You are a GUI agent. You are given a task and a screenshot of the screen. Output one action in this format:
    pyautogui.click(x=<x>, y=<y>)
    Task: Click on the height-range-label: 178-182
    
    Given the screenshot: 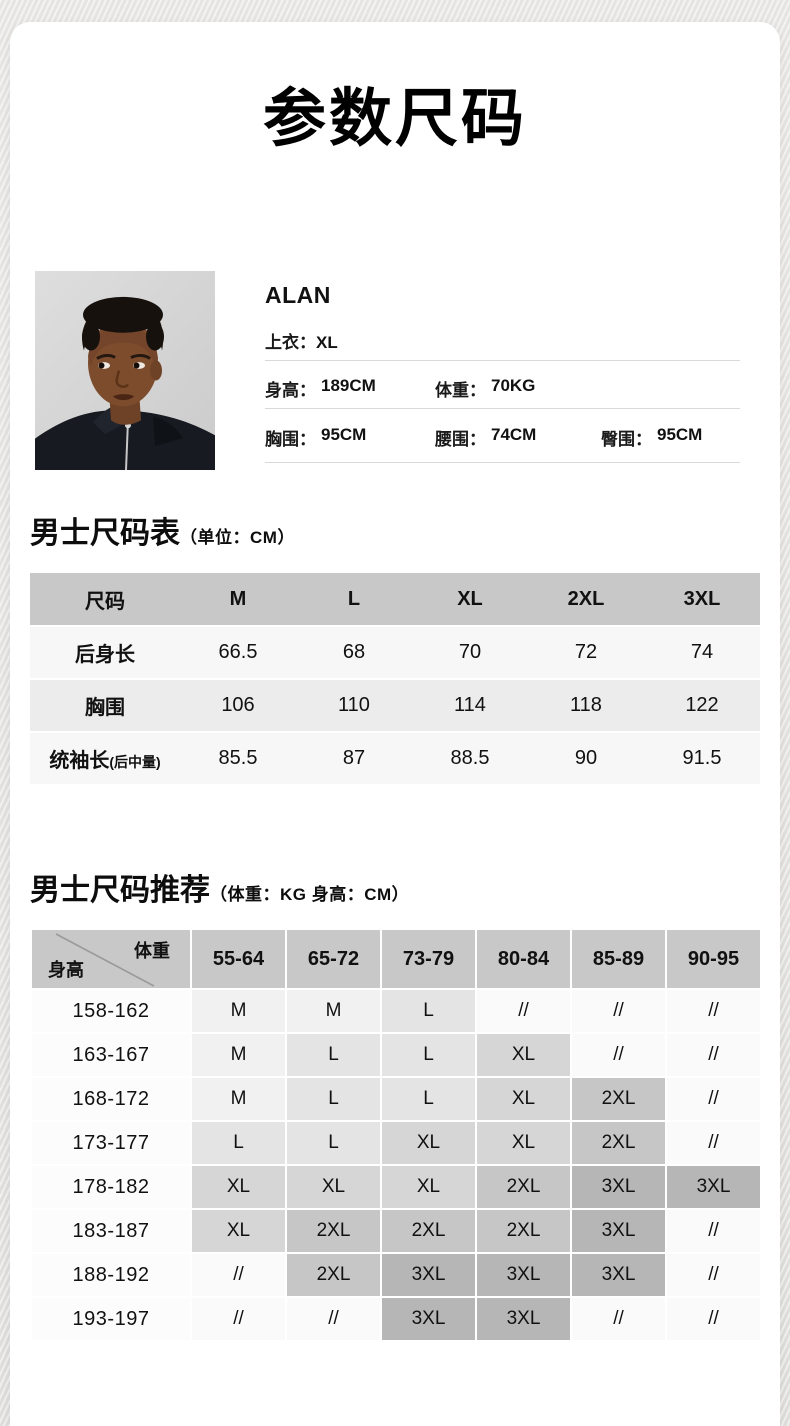 What is the action you would take?
    pyautogui.click(x=111, y=1187)
    